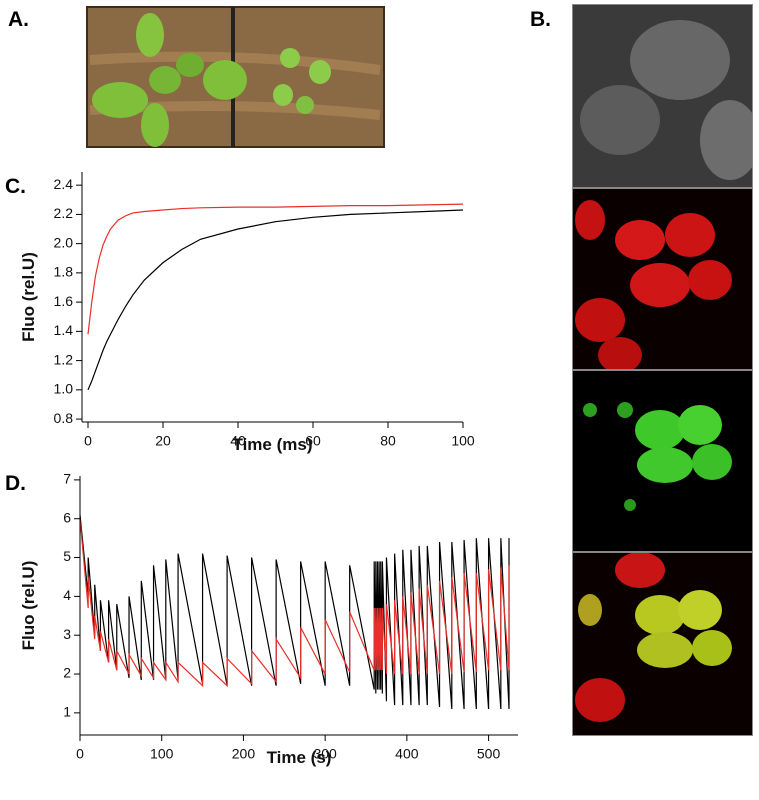  Describe the element at coordinates (64, 359) in the screenshot. I see `y-tick-label: 1.2` at that location.